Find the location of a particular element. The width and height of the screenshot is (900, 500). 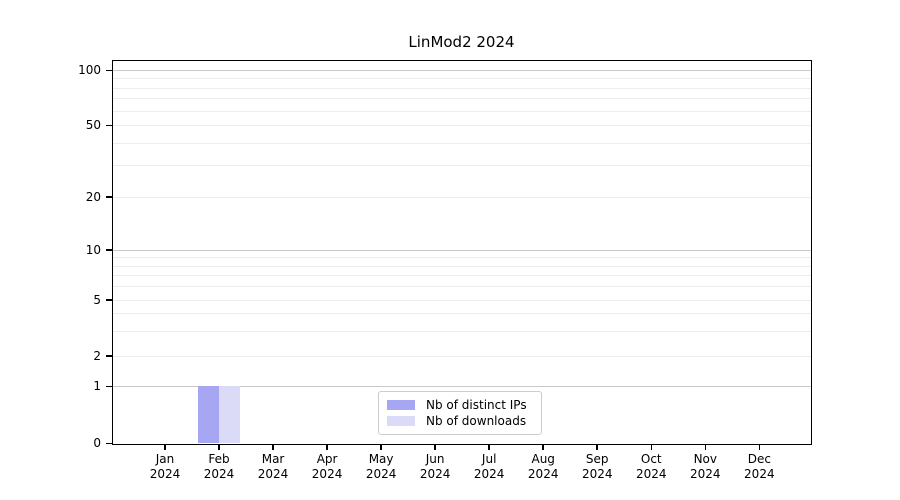

x-tick-label: Apr 2024 is located at coordinates (327, 466).